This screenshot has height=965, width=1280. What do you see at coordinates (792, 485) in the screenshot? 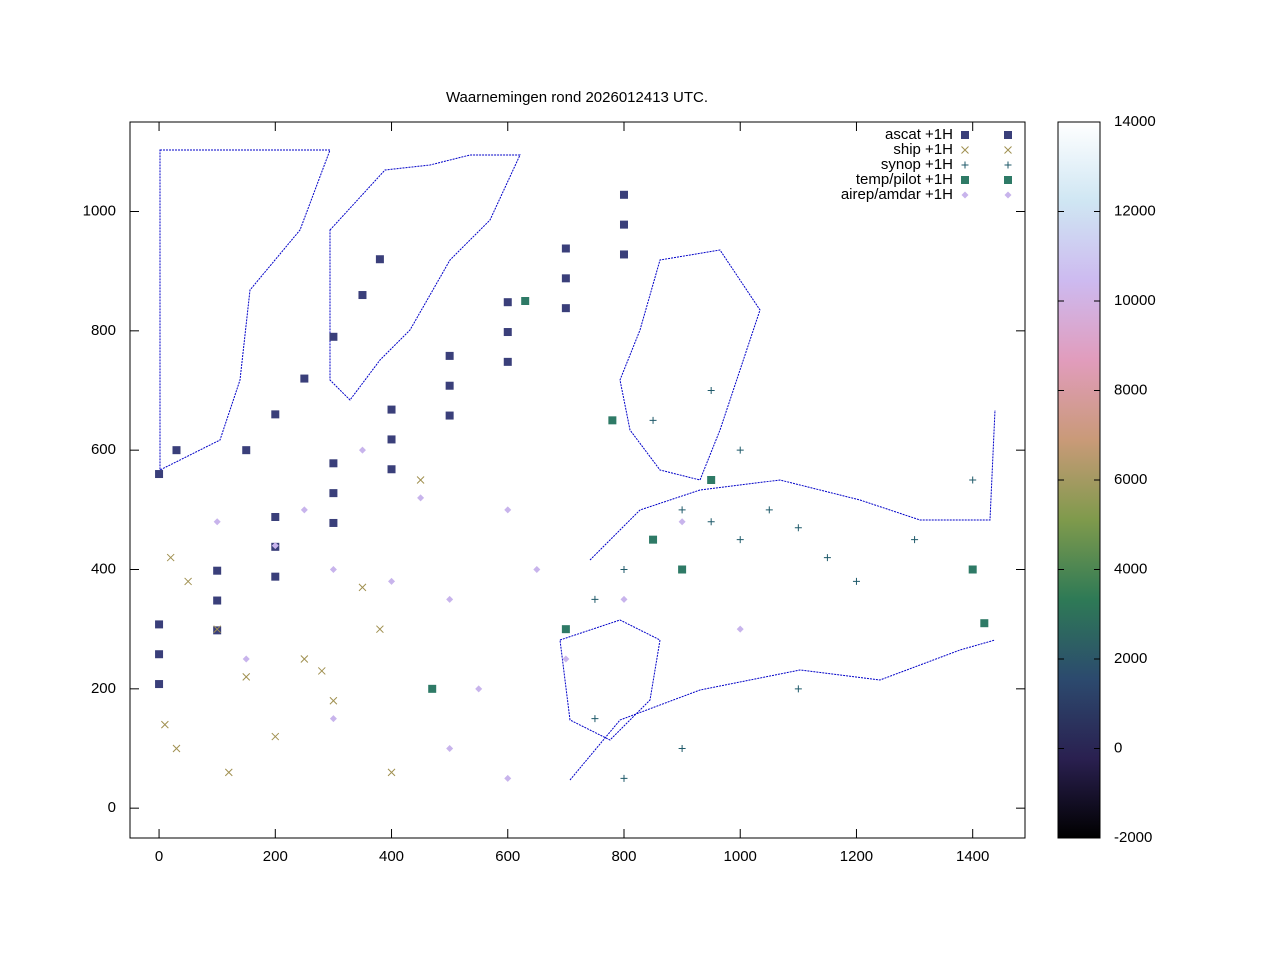
I see `europe-coast` at bounding box center [792, 485].